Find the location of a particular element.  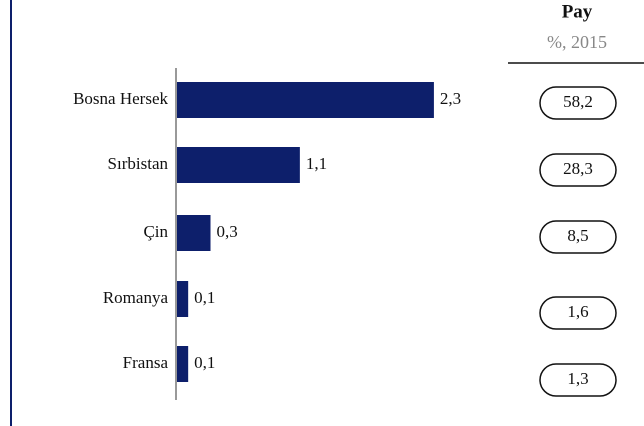

value-label: 1,1 is located at coordinates (316, 163).